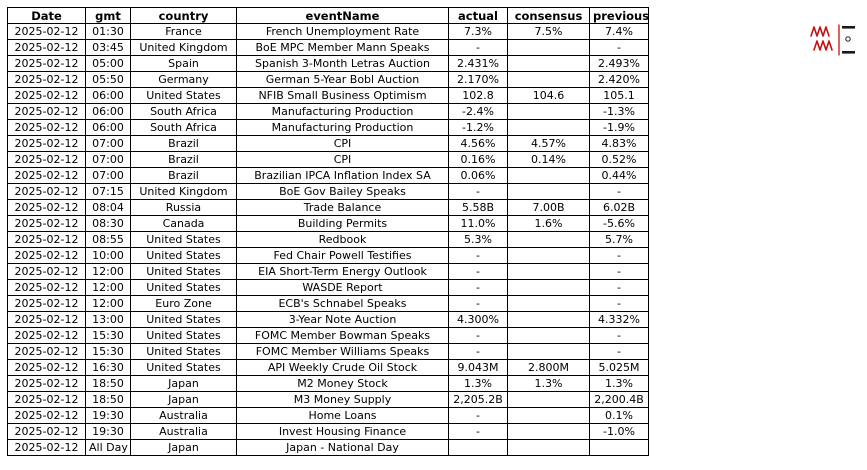  Describe the element at coordinates (478, 15) in the screenshot. I see `column-header-actual: actual` at that location.